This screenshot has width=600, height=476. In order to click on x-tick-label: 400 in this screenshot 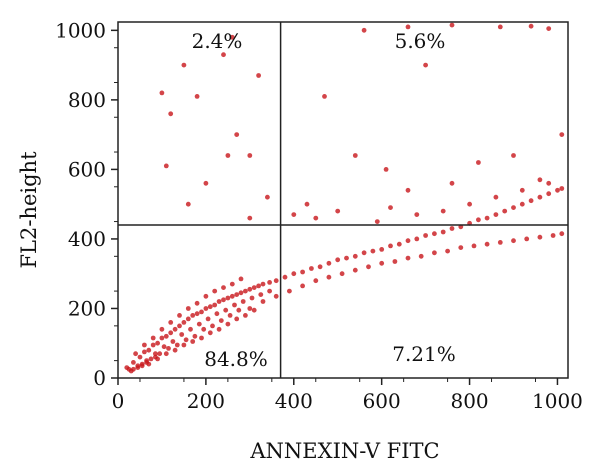, I will do `click(294, 401)`.